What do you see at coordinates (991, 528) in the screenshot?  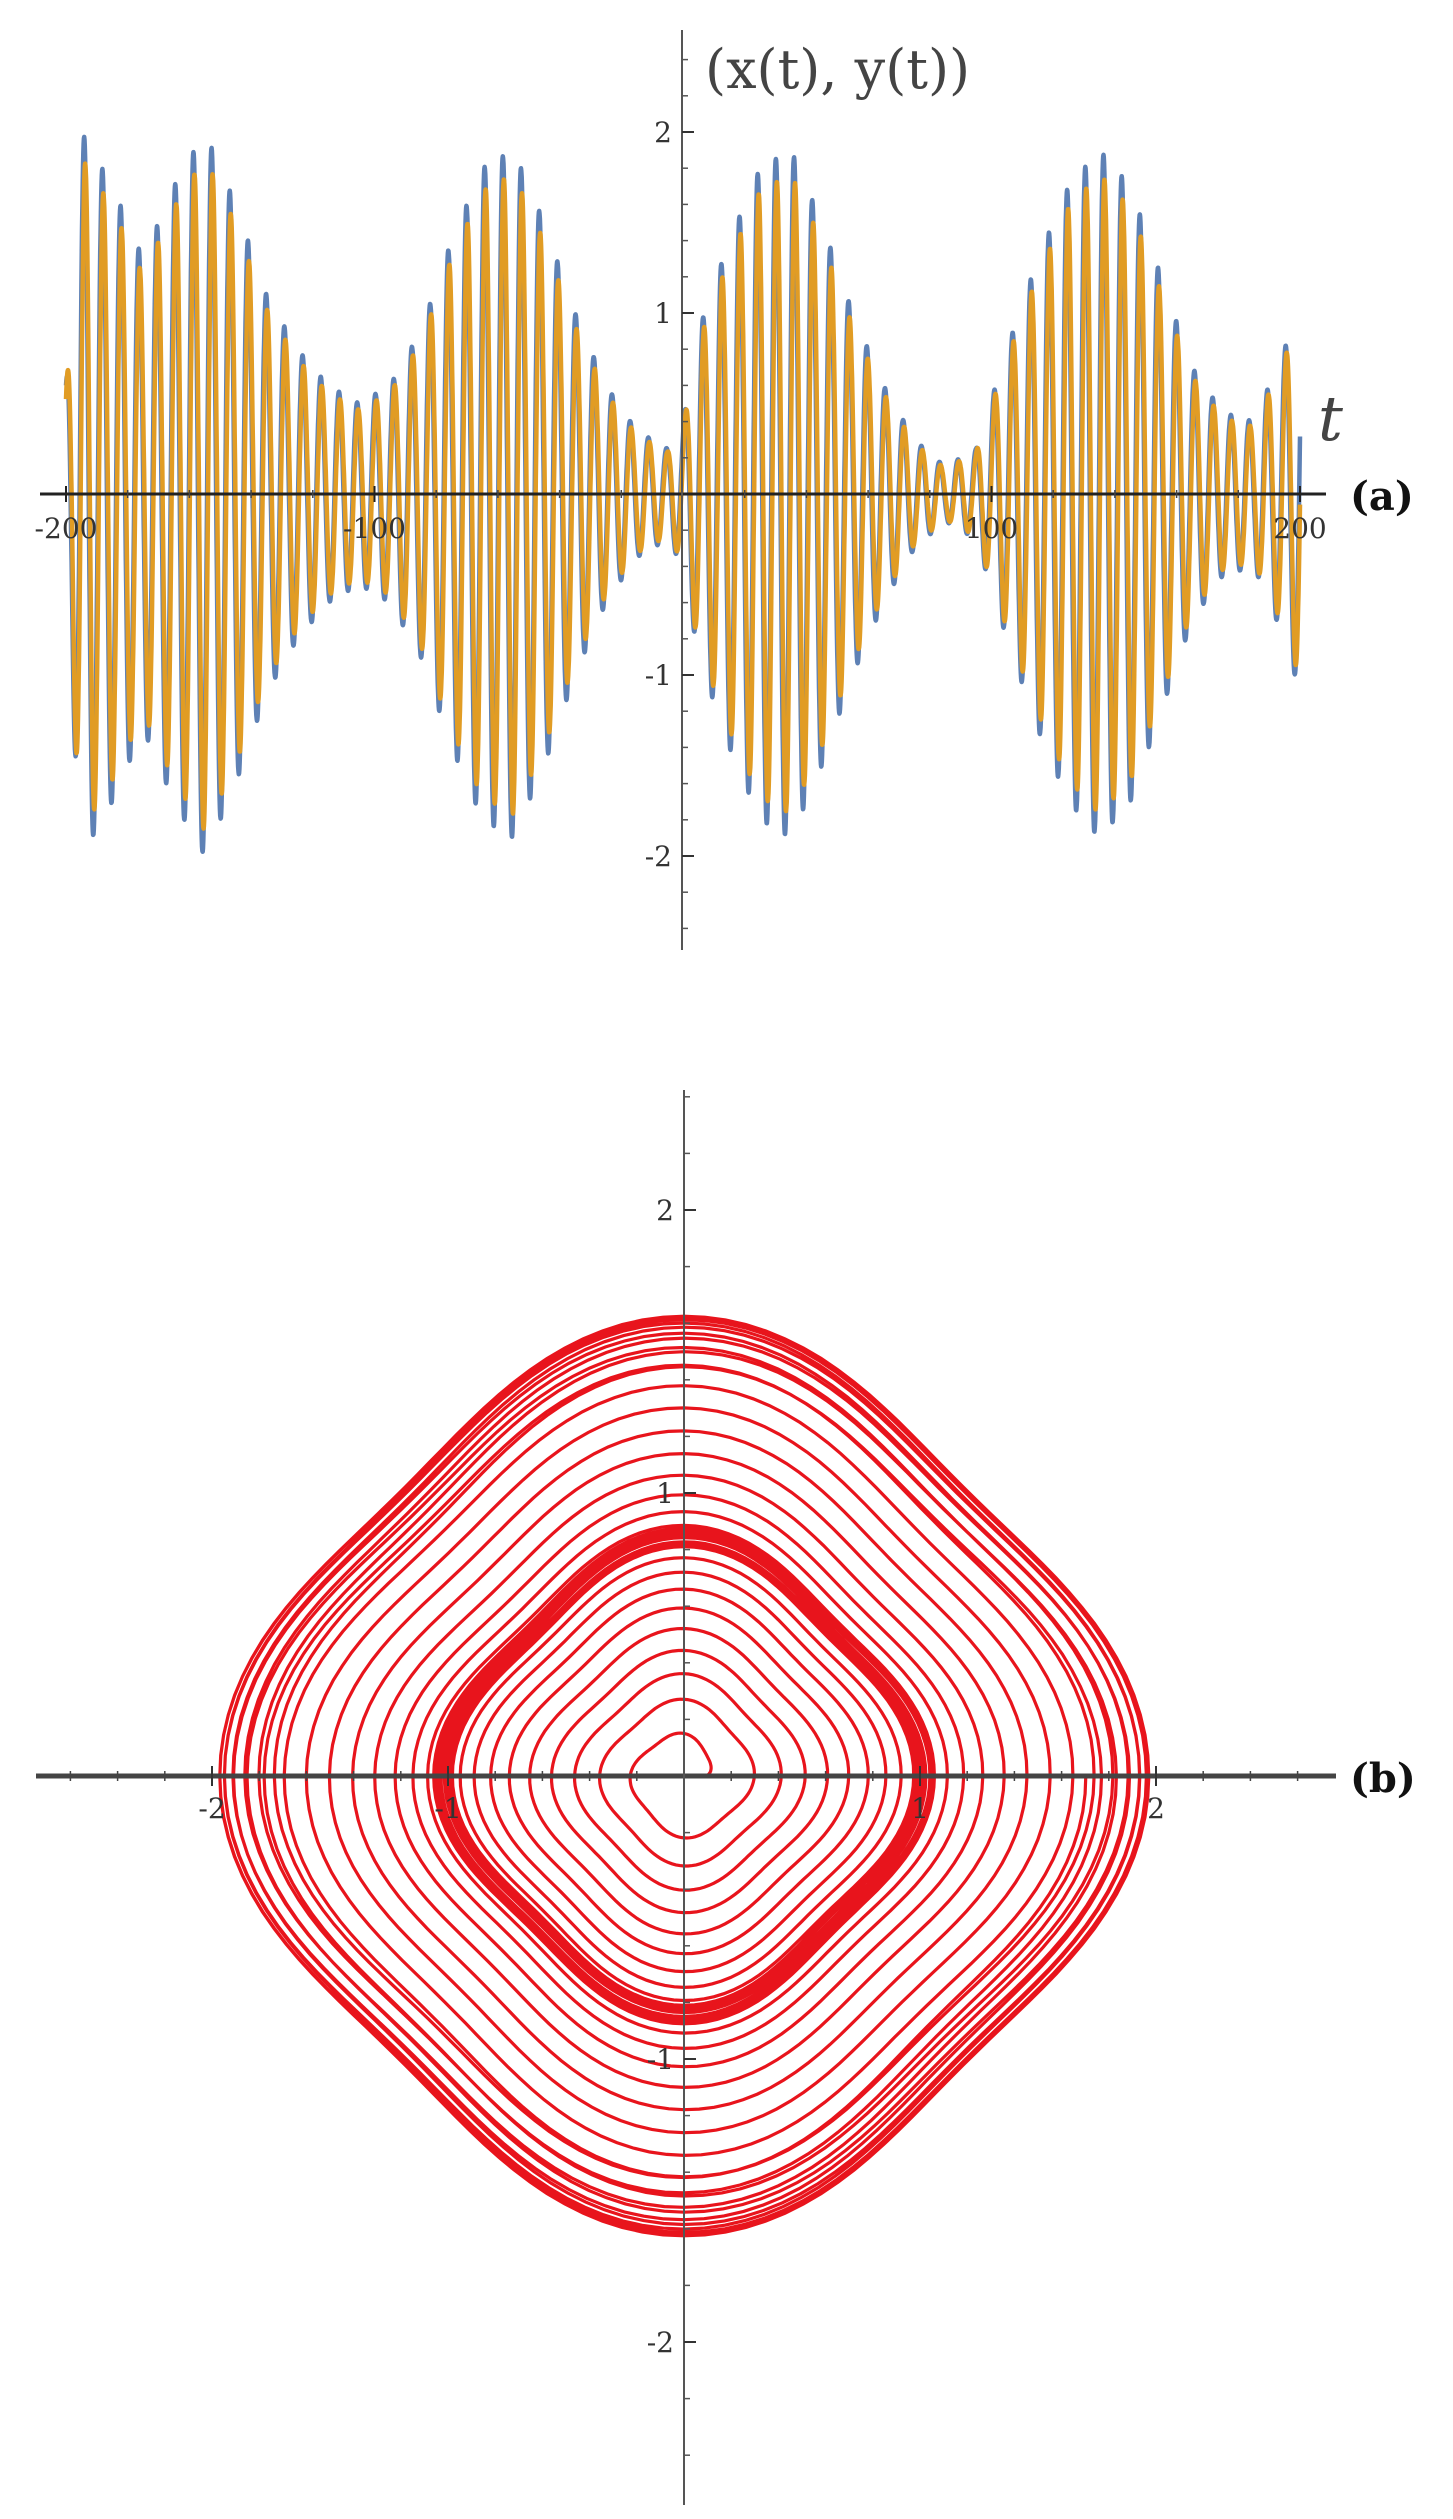 I see `x-tick-label: 100` at bounding box center [991, 528].